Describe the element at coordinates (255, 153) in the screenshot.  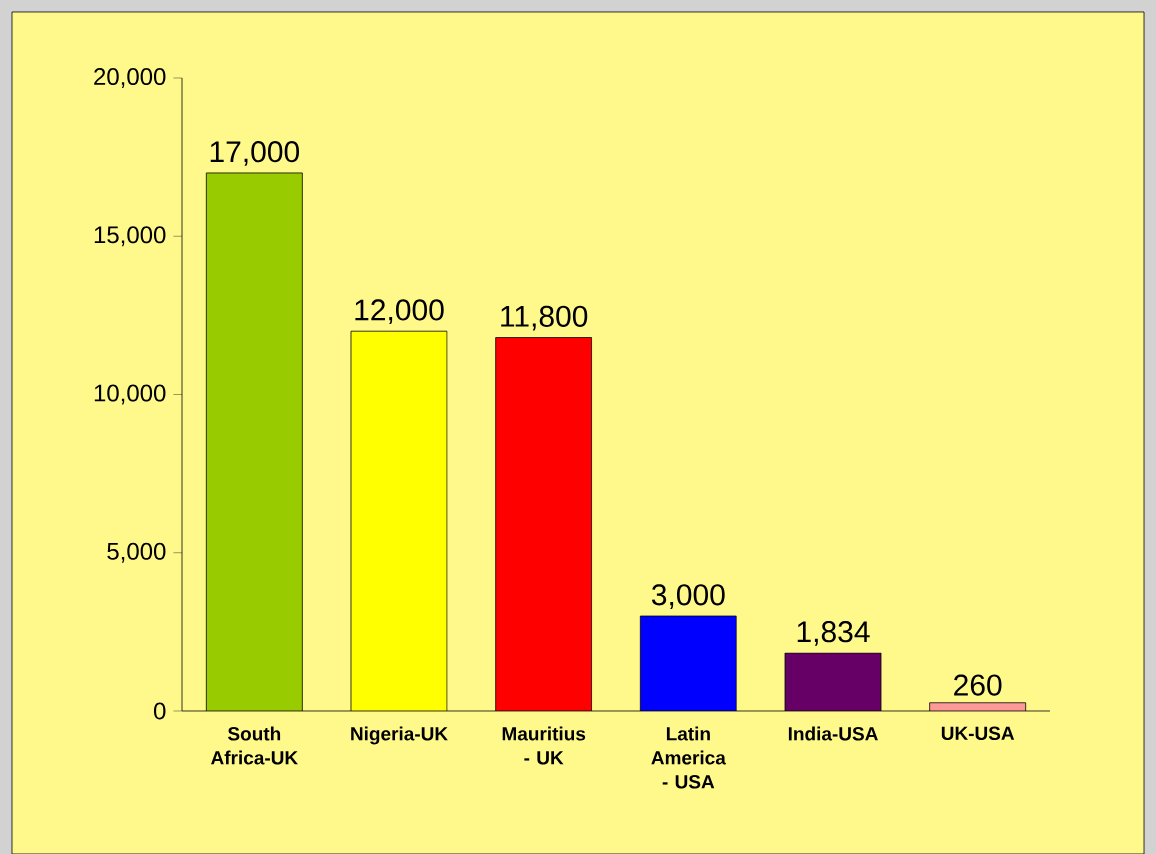
I see `data-label: 17,000` at that location.